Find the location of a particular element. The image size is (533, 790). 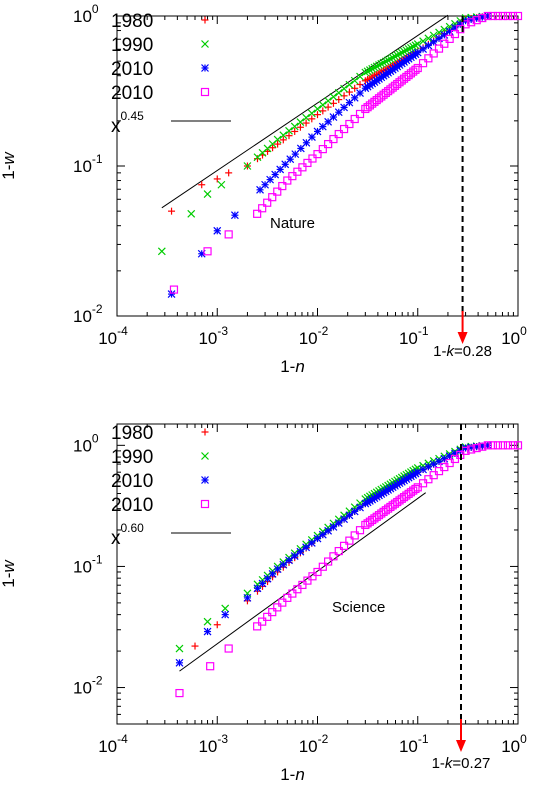

x-axis-label: 1-n is located at coordinates (292, 366).